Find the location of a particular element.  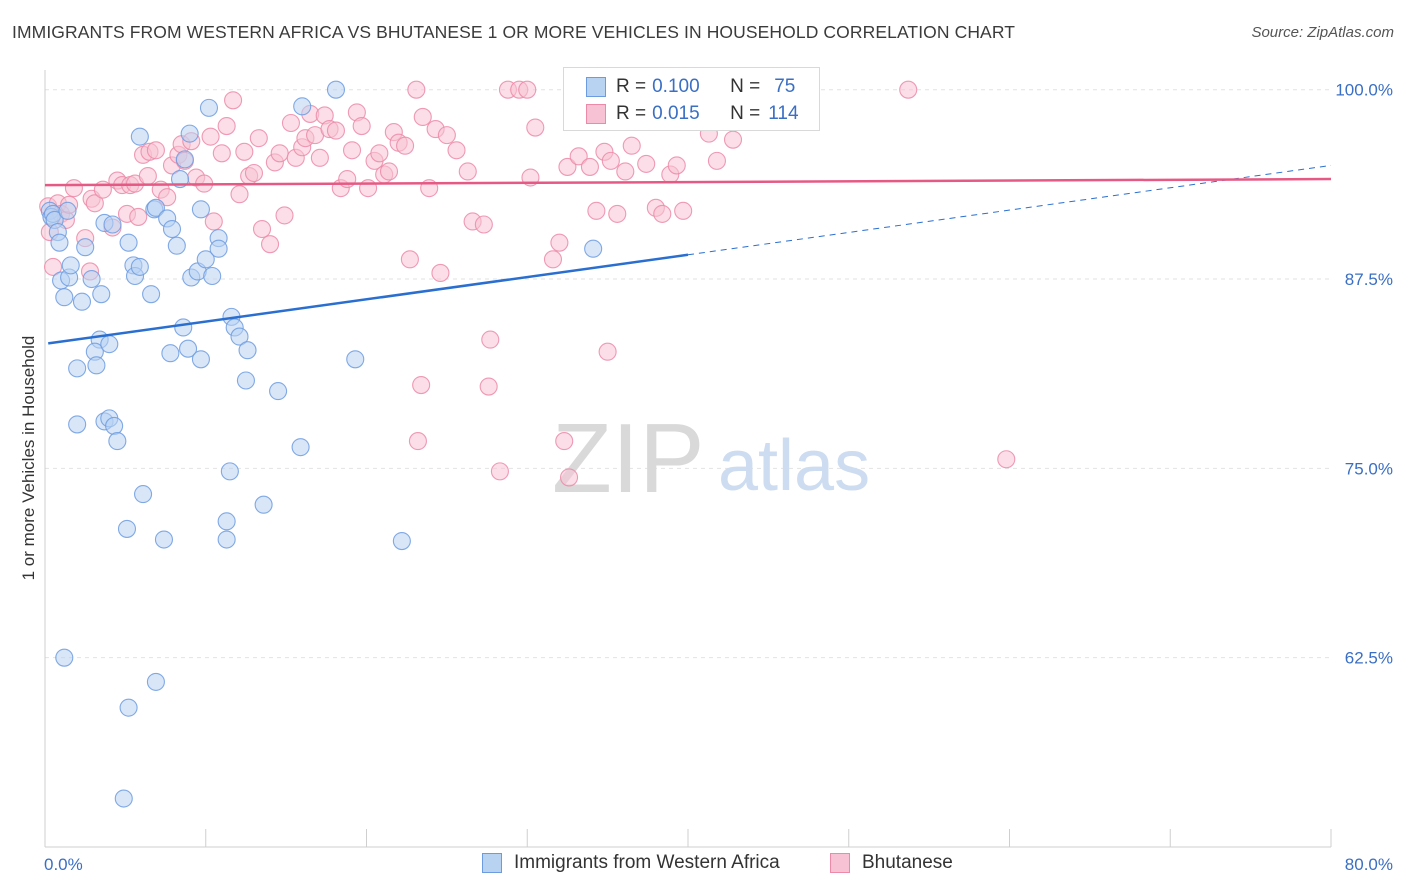

y-tick-label: 62.5% is located at coordinates (1369, 658).